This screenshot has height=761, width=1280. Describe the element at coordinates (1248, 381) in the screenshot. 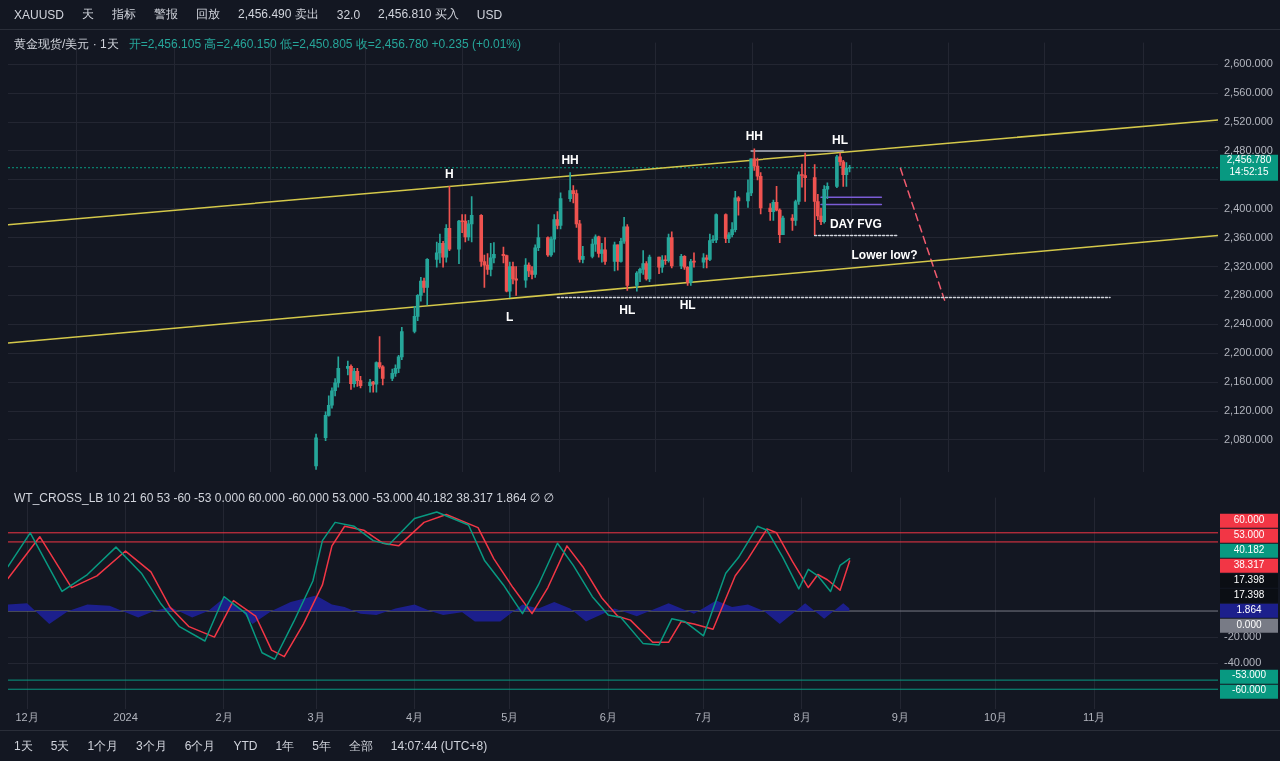

I see `y-tick-label: 2,160.000` at that location.